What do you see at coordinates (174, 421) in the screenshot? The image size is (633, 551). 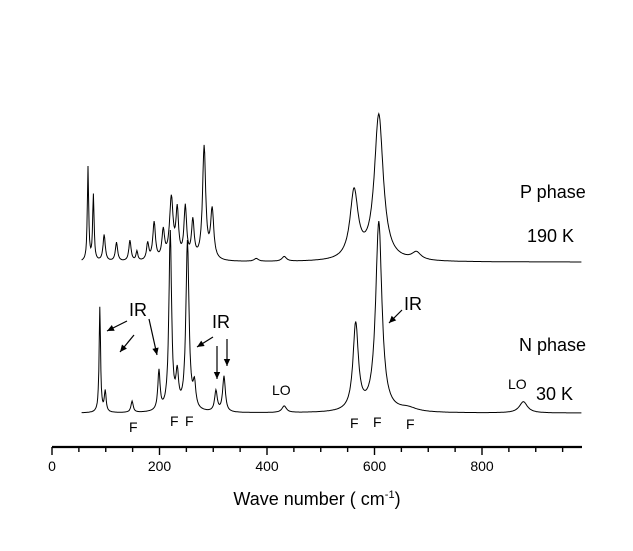 I see `annotation-f-2: F` at bounding box center [174, 421].